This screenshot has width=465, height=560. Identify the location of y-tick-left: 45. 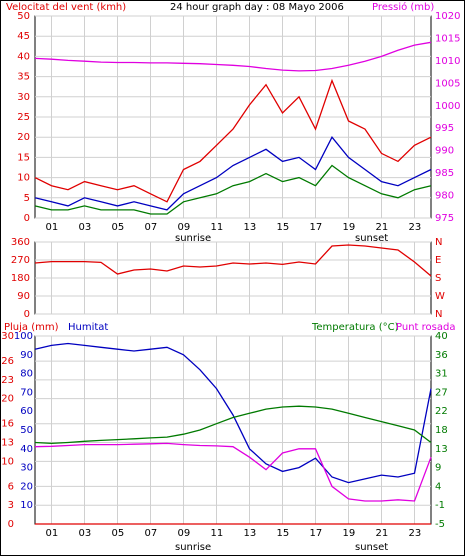
(23, 36).